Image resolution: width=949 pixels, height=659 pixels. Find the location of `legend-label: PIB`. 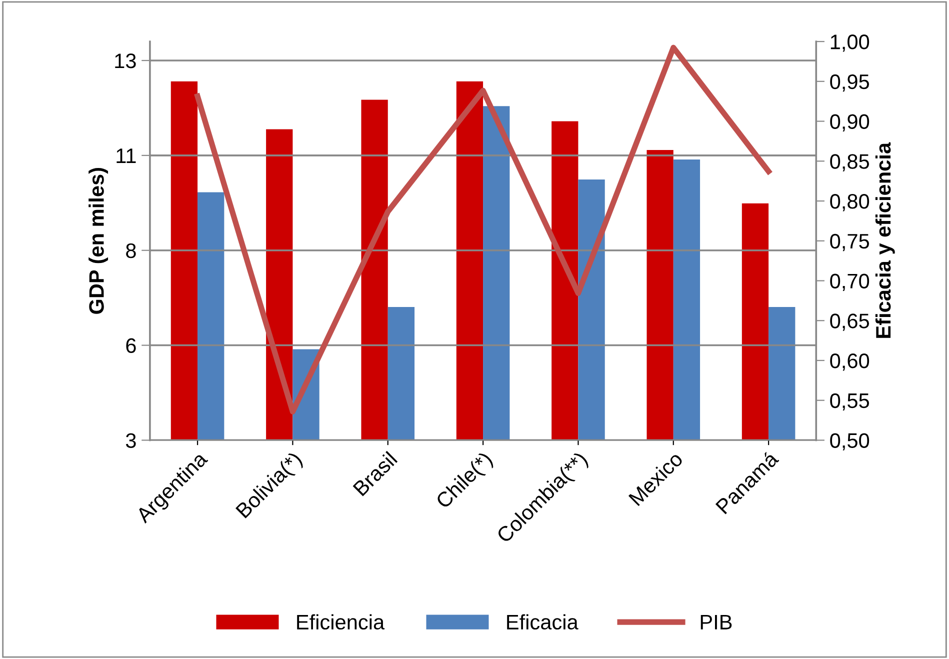

legend-label: PIB is located at coordinates (716, 622).